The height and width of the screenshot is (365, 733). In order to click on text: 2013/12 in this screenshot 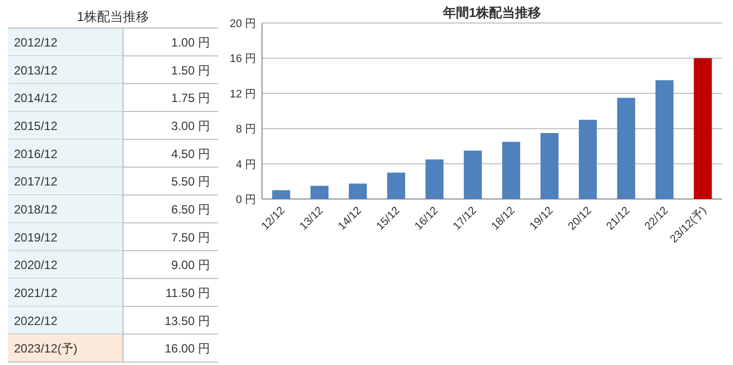, I will do `click(36, 70)`.